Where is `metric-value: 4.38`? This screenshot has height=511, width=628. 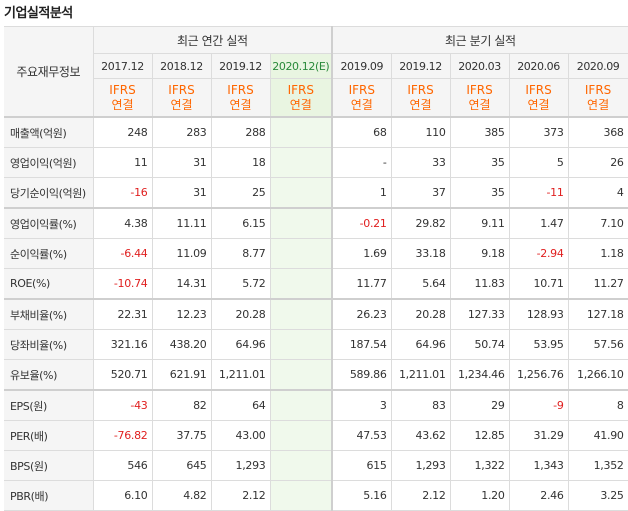 metric-value: 4.38 is located at coordinates (122, 223).